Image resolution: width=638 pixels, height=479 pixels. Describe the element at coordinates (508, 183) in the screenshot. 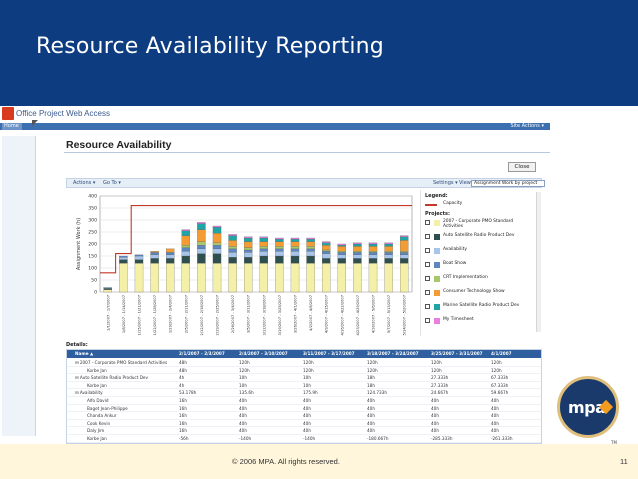

I see `view-select: Assignment Work by project` at that location.